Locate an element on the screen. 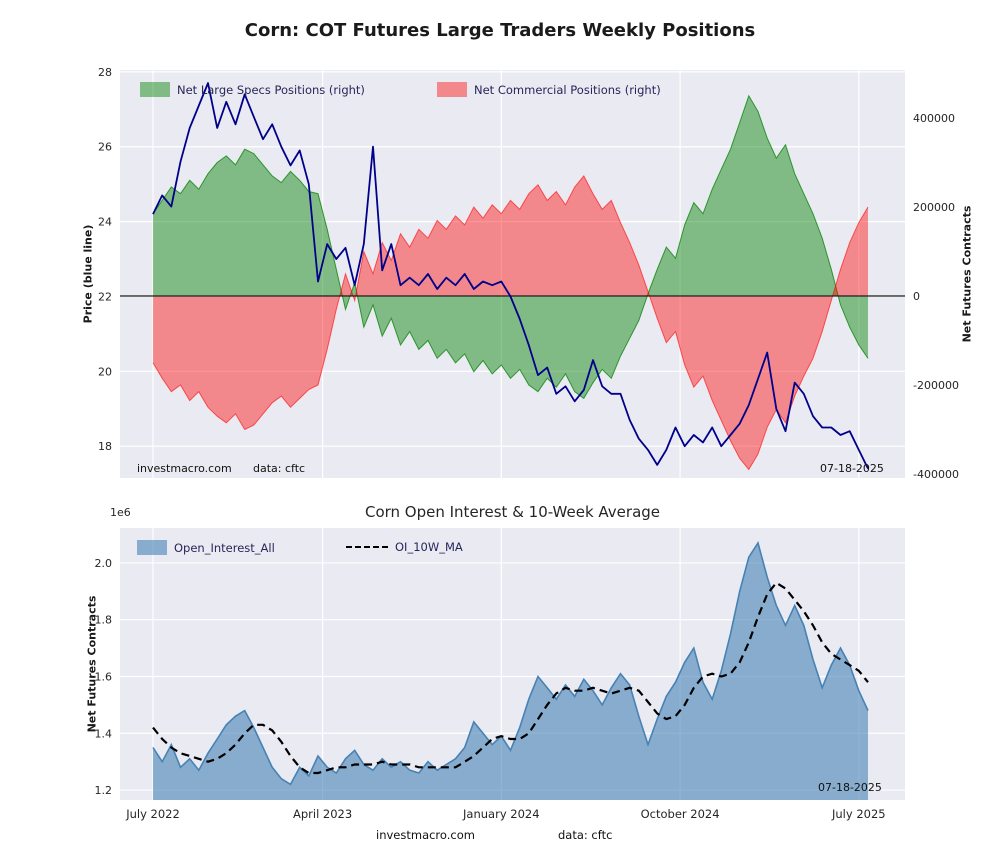 This screenshot has height=860, width=1000. top-data-note: data: cftc is located at coordinates (279, 468).